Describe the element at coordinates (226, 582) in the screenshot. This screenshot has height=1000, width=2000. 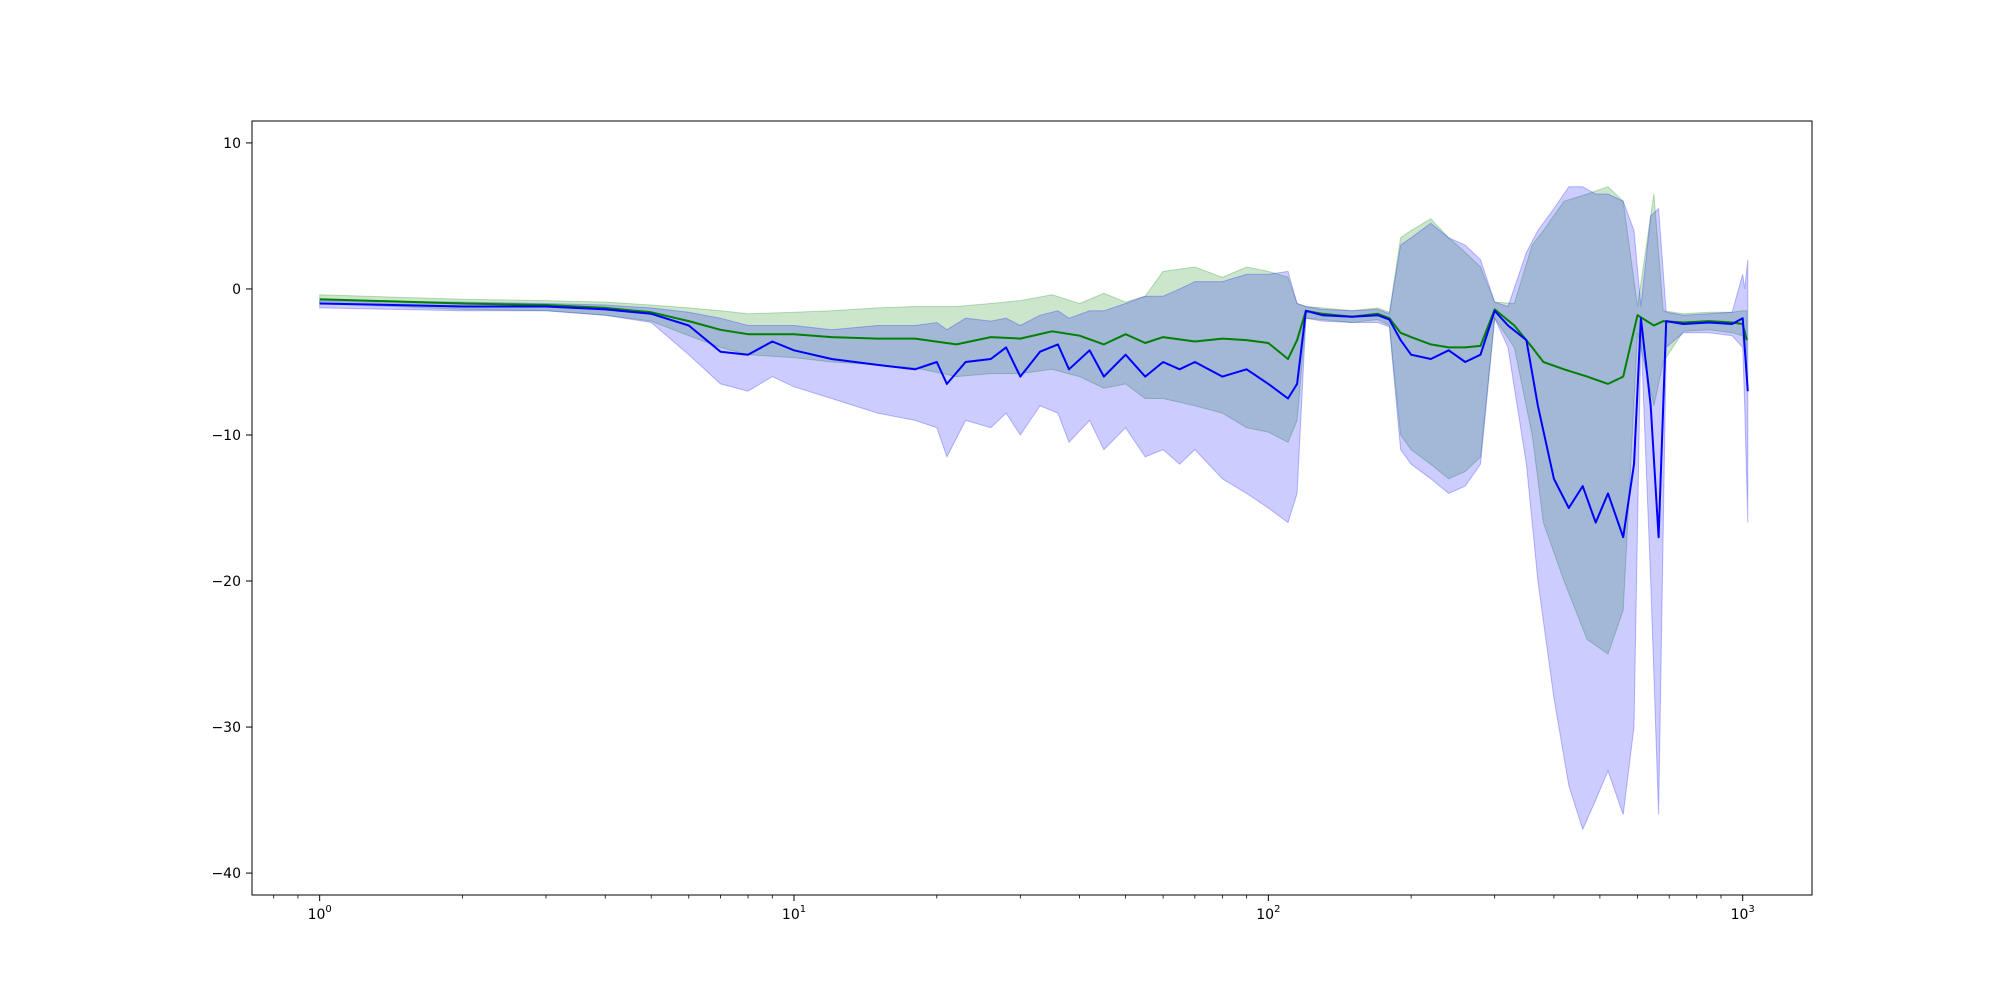
I see `y-tick-label: −20` at that location.